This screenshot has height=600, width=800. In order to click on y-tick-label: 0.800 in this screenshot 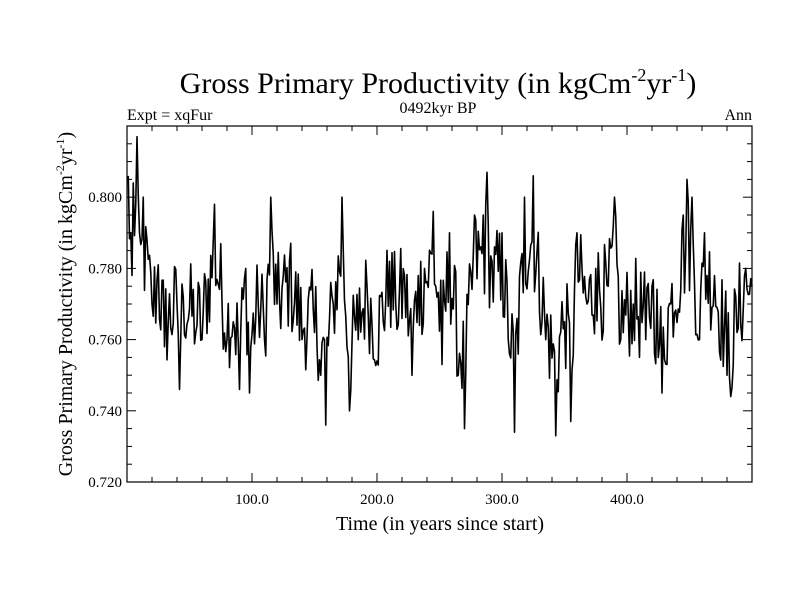, I will do `click(105, 198)`.